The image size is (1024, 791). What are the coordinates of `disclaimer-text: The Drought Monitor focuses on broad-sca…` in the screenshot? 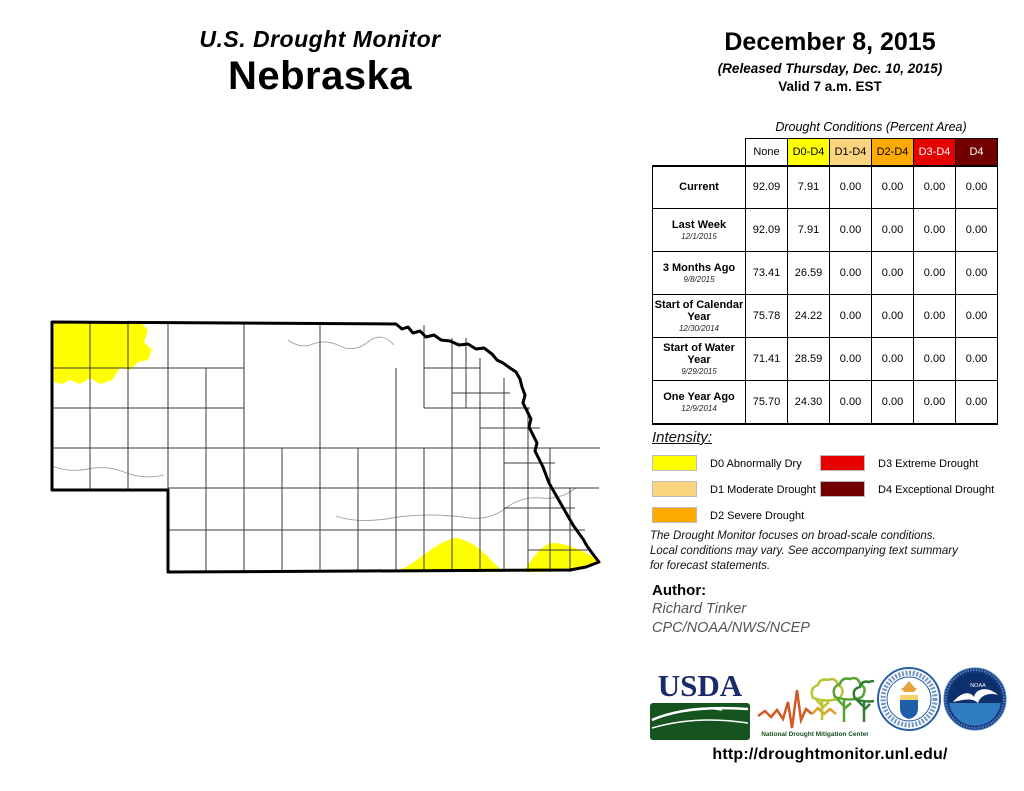 It's located at (836, 551).